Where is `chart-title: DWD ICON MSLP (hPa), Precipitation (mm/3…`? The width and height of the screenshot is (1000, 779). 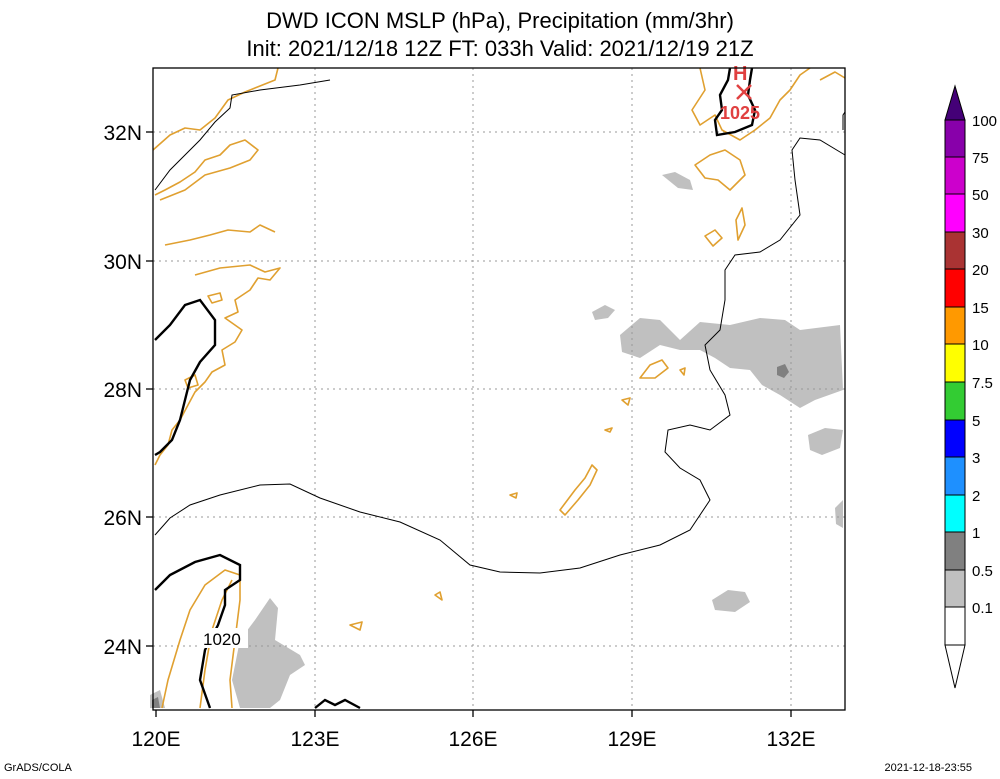
chart-title: DWD ICON MSLP (hPa), Precipitation (mm/3… is located at coordinates (500, 20).